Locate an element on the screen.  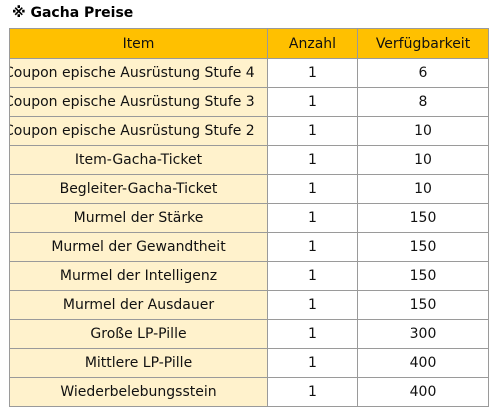
table-row: Coupon epische Ausrüstung Stufe 3 1 8 is located at coordinates (249, 102).